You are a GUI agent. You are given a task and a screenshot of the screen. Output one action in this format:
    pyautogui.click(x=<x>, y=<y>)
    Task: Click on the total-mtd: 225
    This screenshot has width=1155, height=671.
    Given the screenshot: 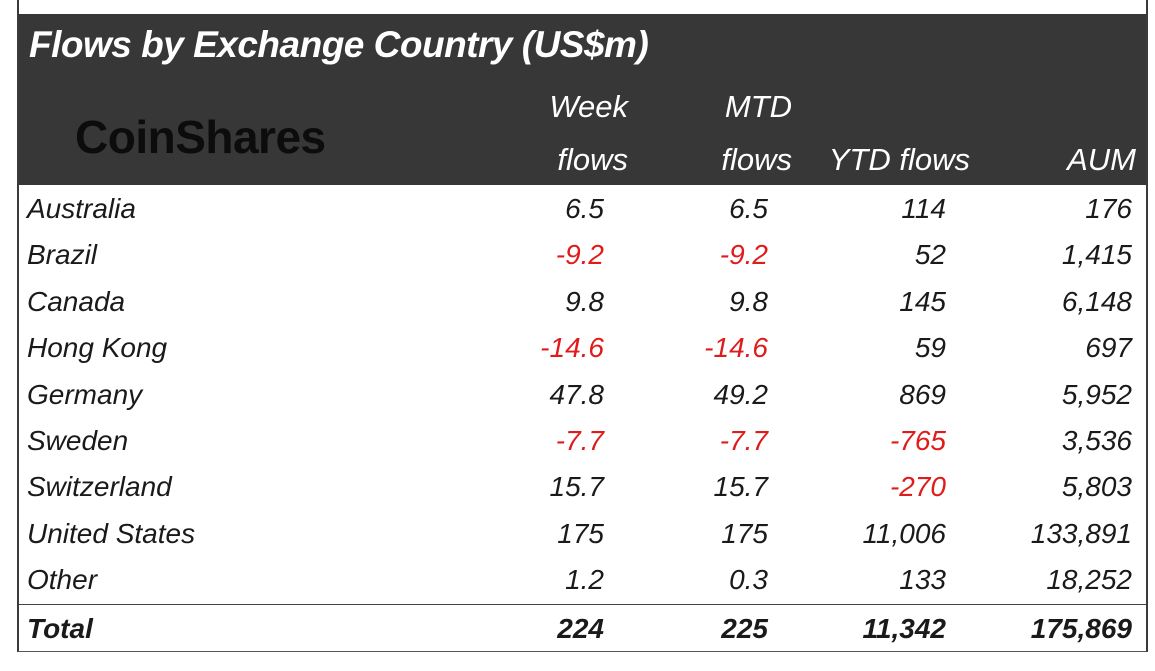 What is the action you would take?
    pyautogui.click(x=744, y=628)
    